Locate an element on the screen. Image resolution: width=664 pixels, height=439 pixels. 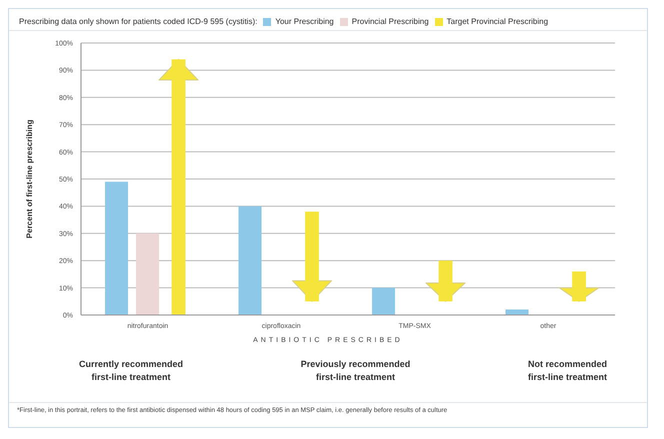
chart-title: Prescribing data only shown for patients coded ICD-9 595 (cystitis): is located at coordinates (138, 21).